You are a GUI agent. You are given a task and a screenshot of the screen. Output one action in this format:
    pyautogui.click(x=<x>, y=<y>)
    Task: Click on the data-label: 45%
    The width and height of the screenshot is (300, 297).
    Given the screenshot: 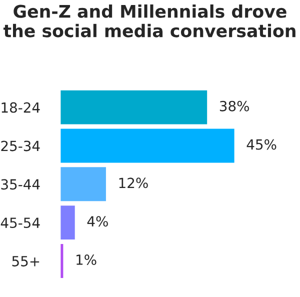 What is the action you would take?
    pyautogui.click(x=261, y=144)
    